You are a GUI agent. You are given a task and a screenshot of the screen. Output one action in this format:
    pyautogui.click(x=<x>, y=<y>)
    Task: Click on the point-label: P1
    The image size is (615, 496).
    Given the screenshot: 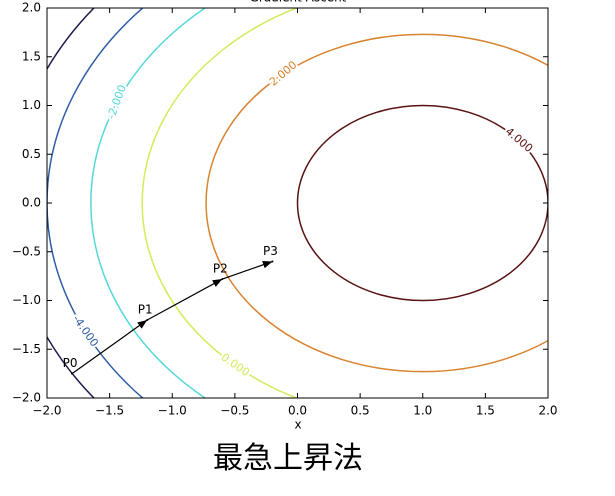 What is the action you would take?
    pyautogui.click(x=145, y=310)
    